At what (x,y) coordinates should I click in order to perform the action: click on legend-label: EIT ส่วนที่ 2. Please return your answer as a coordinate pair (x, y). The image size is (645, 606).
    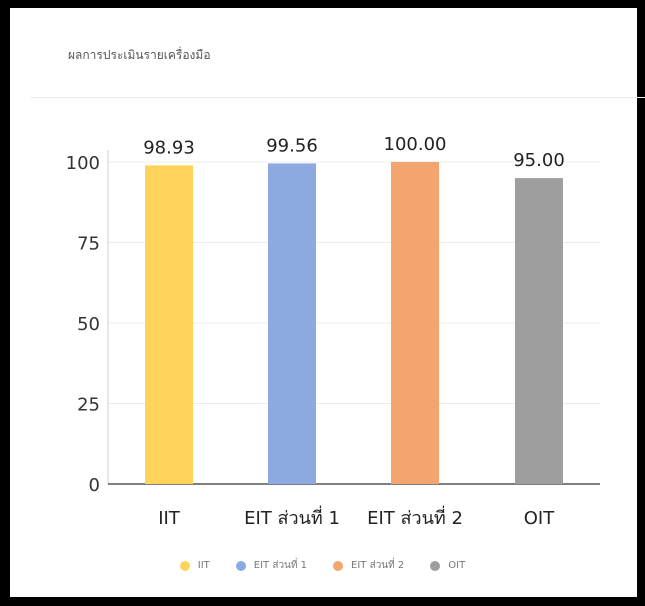
    Looking at the image, I should click on (378, 565).